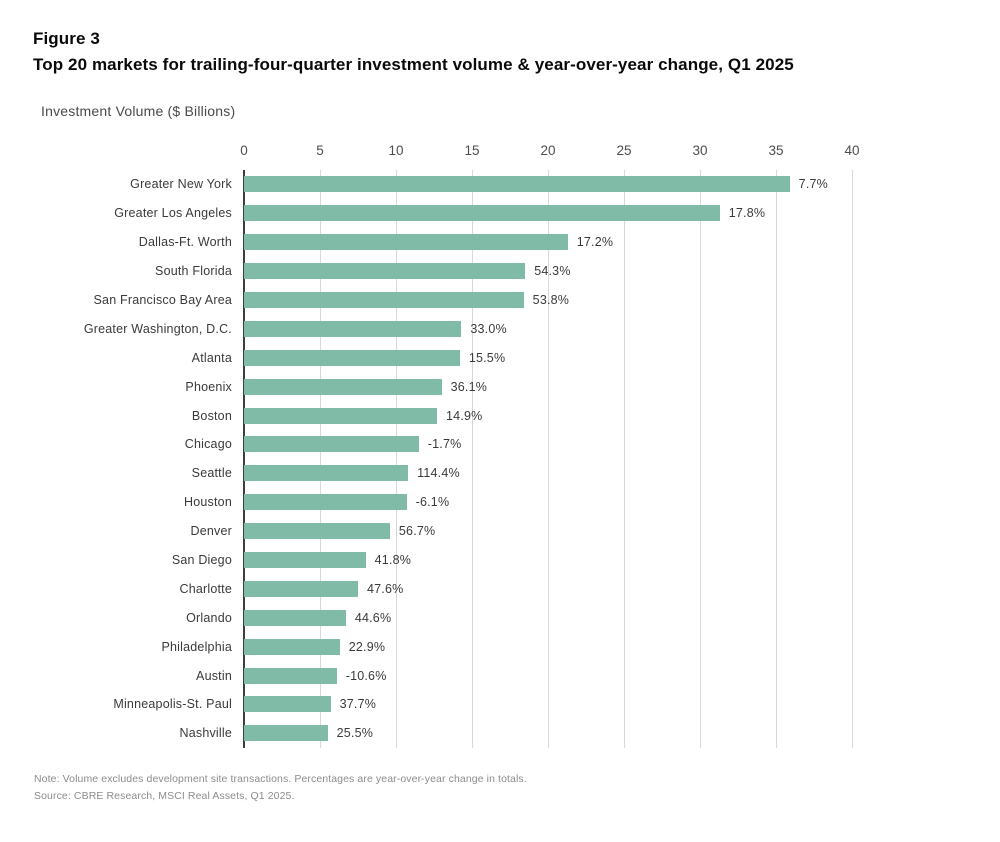 The width and height of the screenshot is (1000, 842). I want to click on x-tick-label: 15, so click(472, 150).